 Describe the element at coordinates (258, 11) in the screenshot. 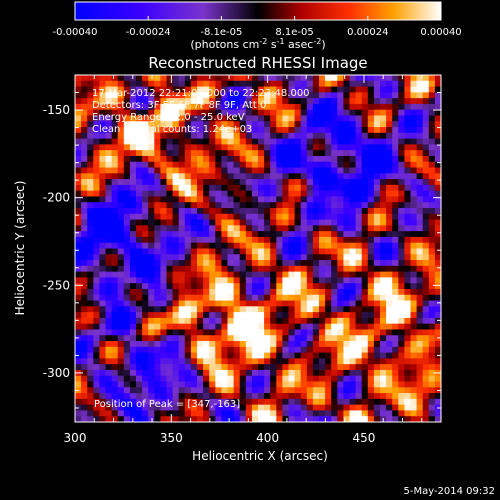

I see `colorbar` at that location.